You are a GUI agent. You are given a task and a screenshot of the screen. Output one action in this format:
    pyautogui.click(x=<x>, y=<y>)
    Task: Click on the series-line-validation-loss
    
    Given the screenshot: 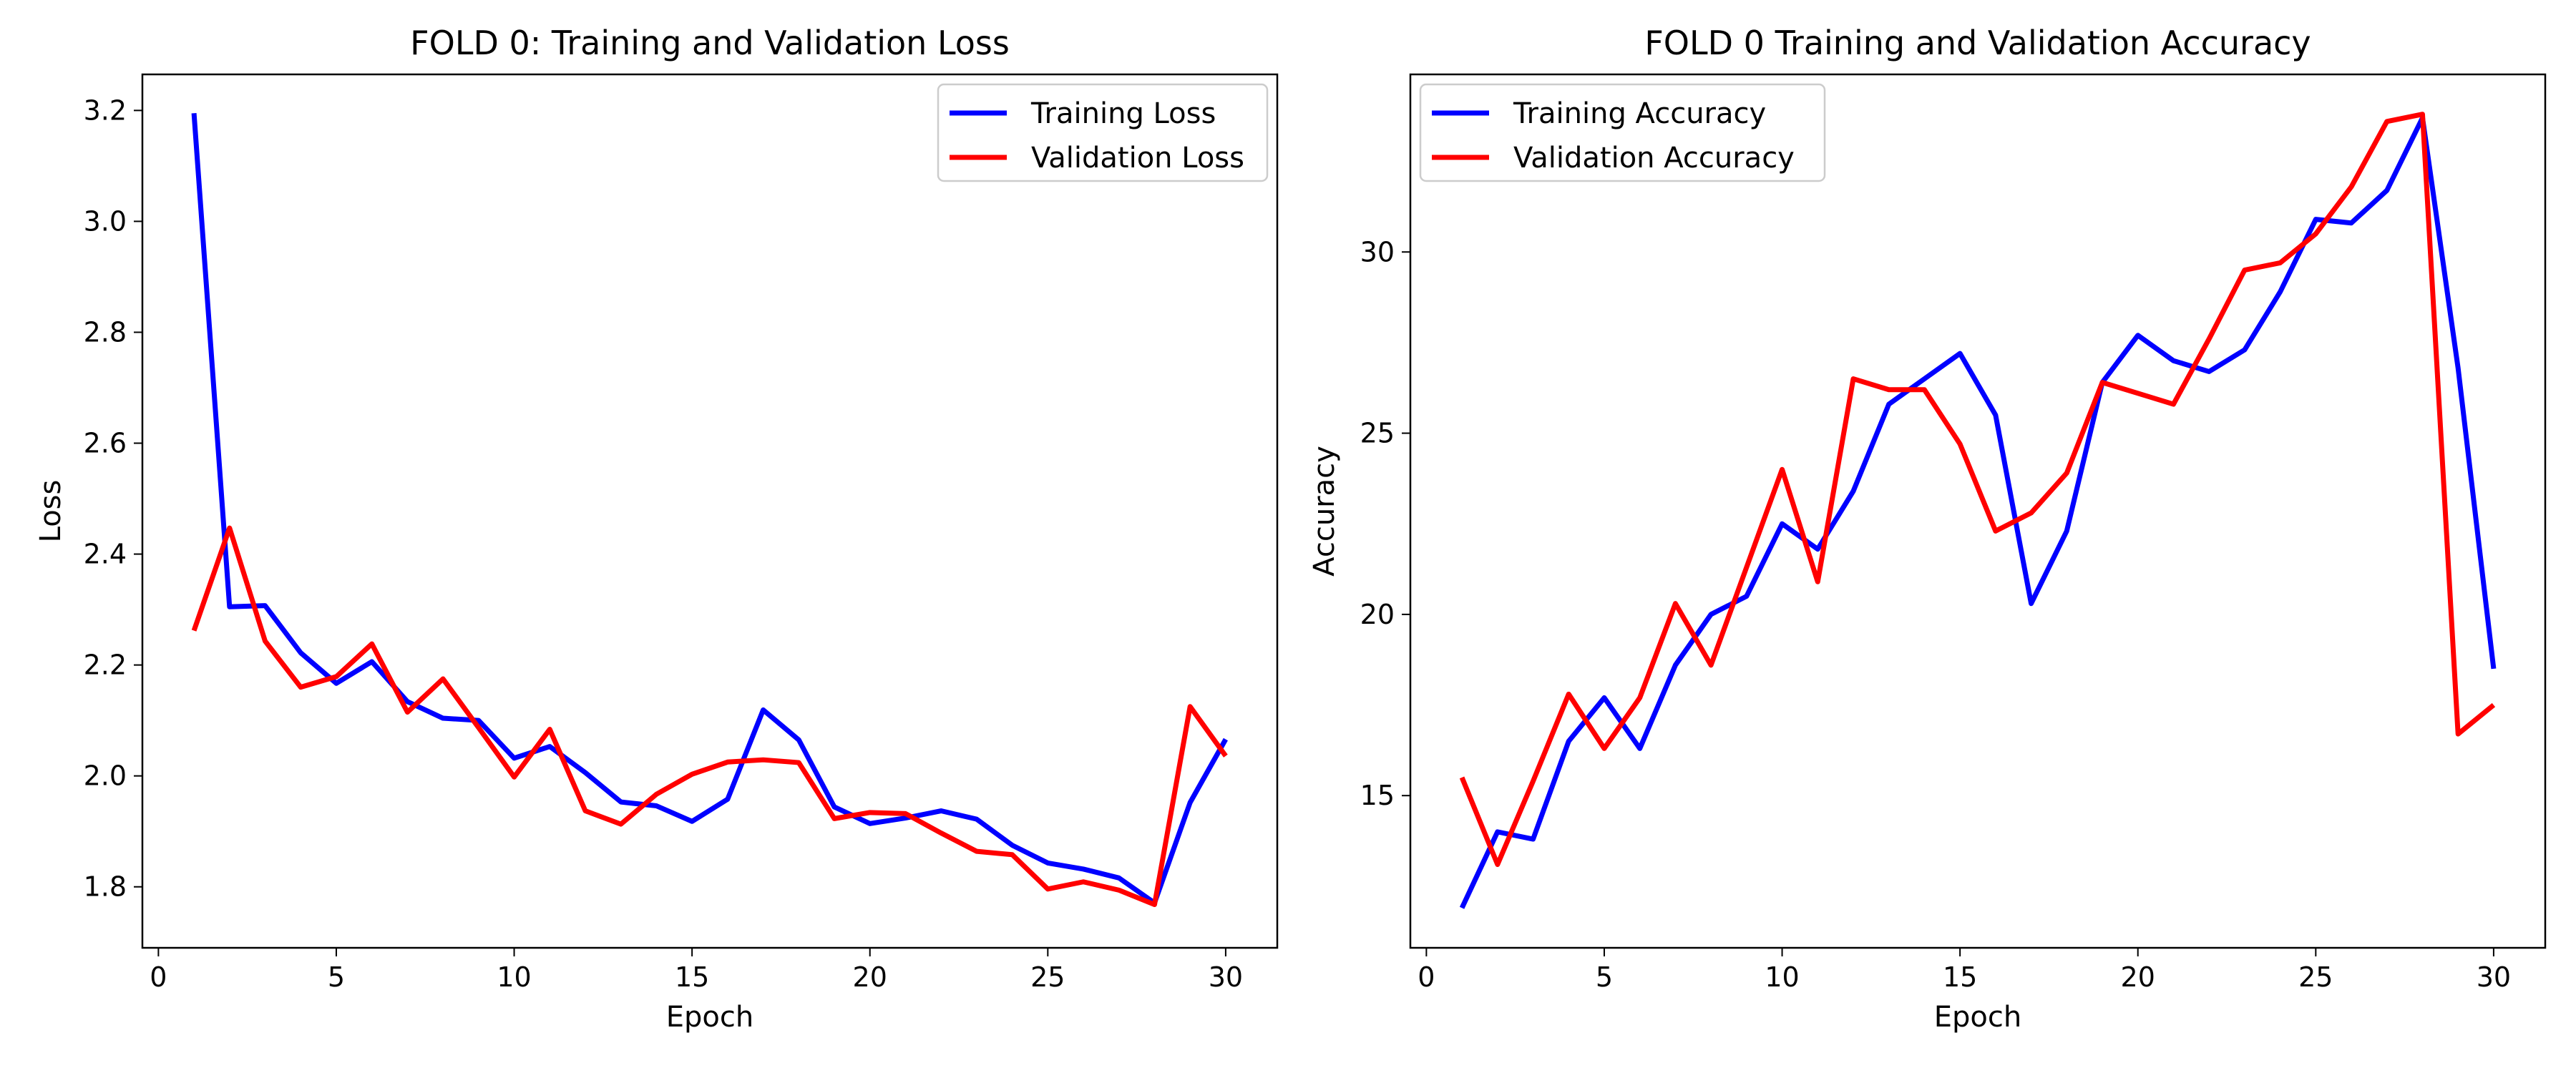 What is the action you would take?
    pyautogui.click(x=709, y=716)
    